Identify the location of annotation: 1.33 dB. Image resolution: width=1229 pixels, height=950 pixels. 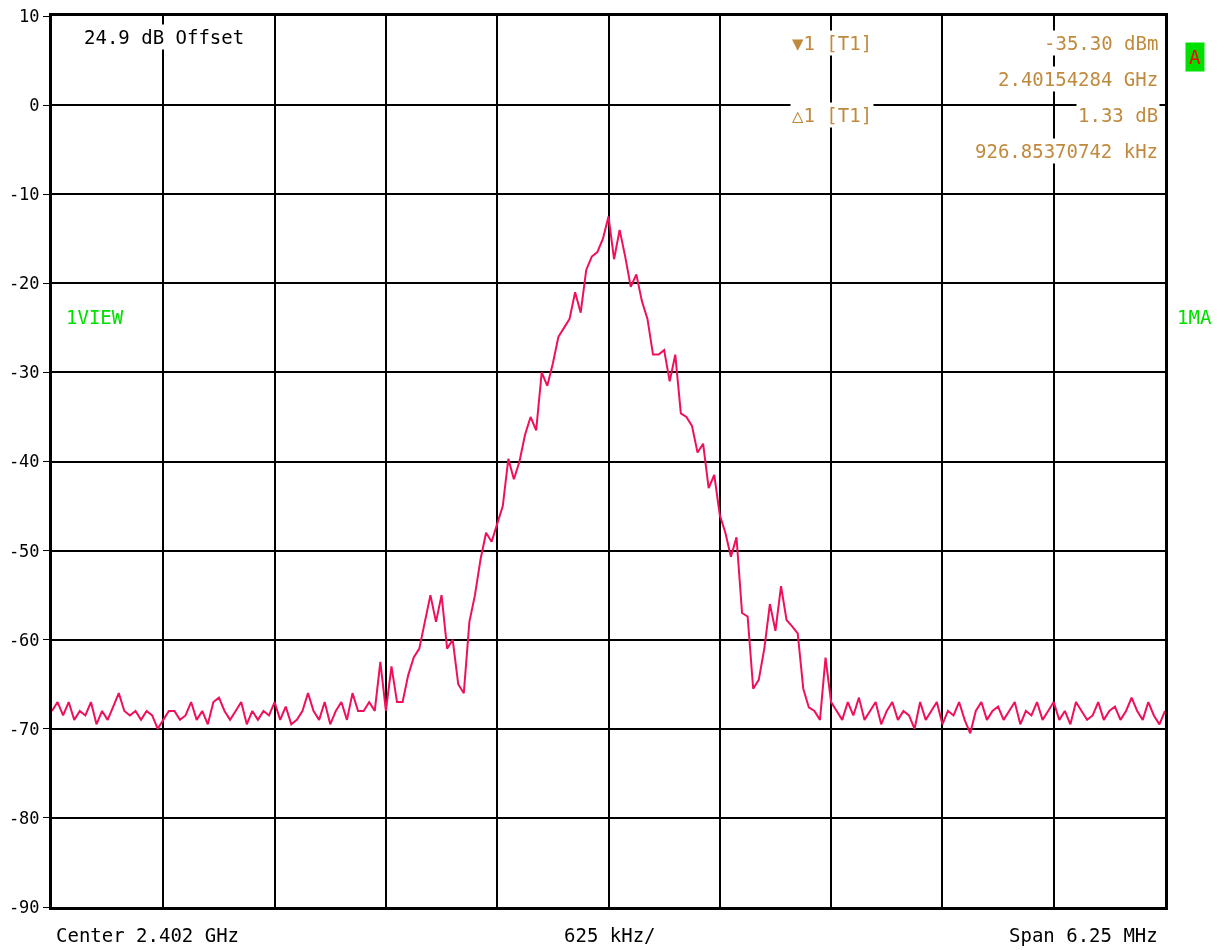
(1118, 115).